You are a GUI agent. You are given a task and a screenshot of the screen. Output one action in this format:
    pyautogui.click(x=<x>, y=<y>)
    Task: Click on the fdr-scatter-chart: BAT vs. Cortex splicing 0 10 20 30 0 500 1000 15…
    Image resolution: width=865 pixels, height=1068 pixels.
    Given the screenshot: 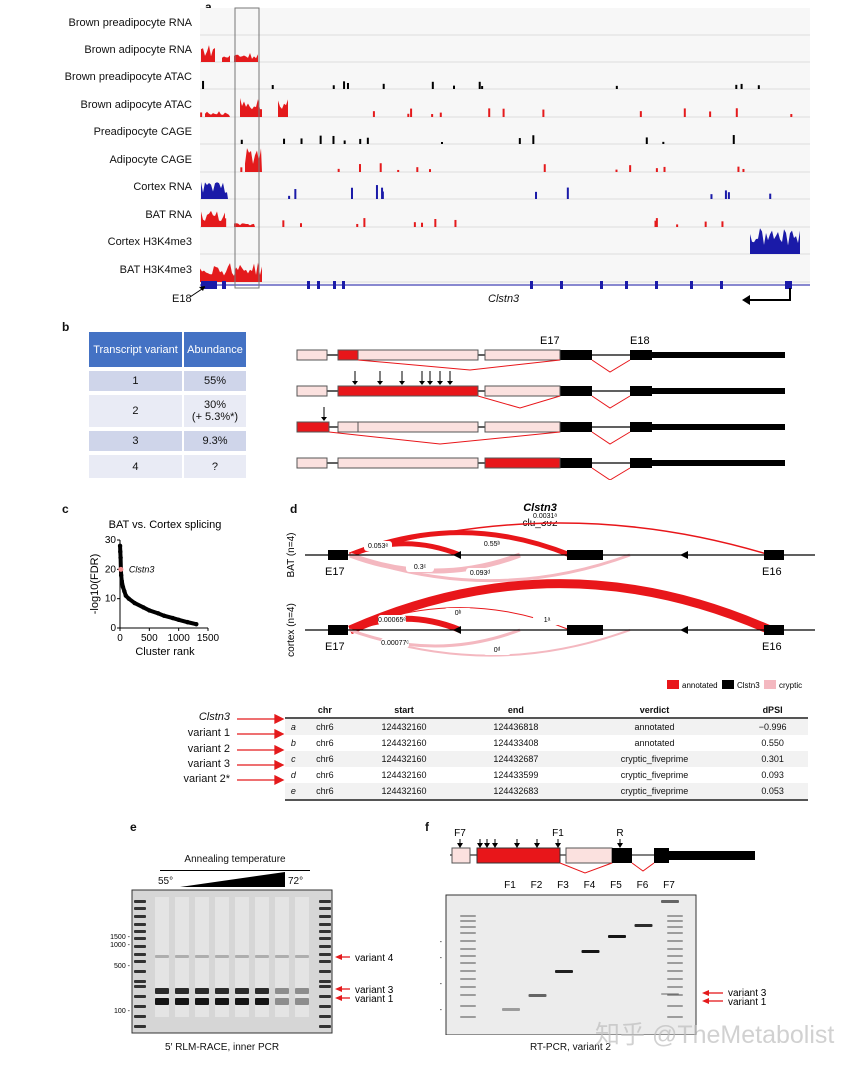 What is the action you would take?
    pyautogui.click(x=155, y=588)
    